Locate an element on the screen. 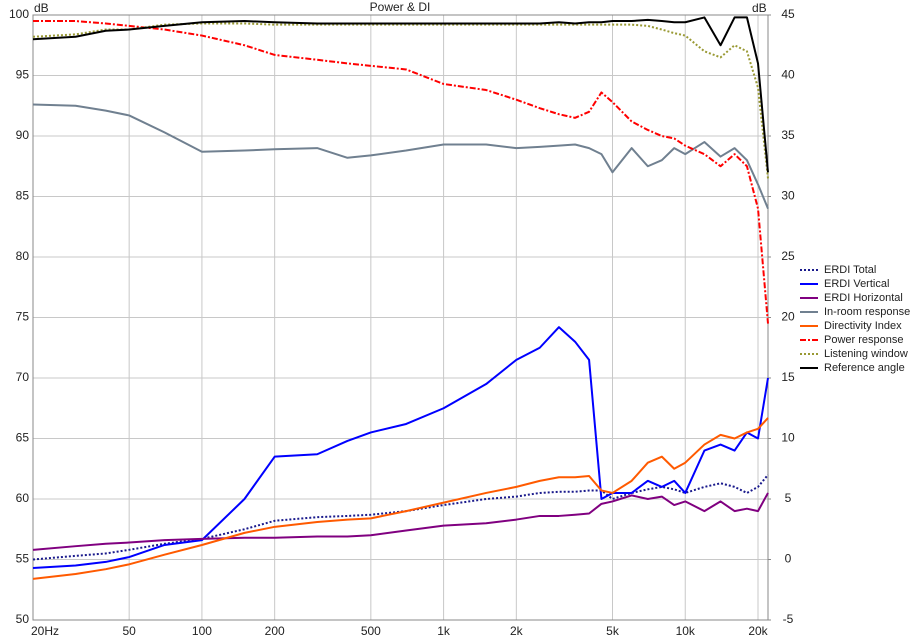  y2-tick-label: 45 is located at coordinates (788, 14).